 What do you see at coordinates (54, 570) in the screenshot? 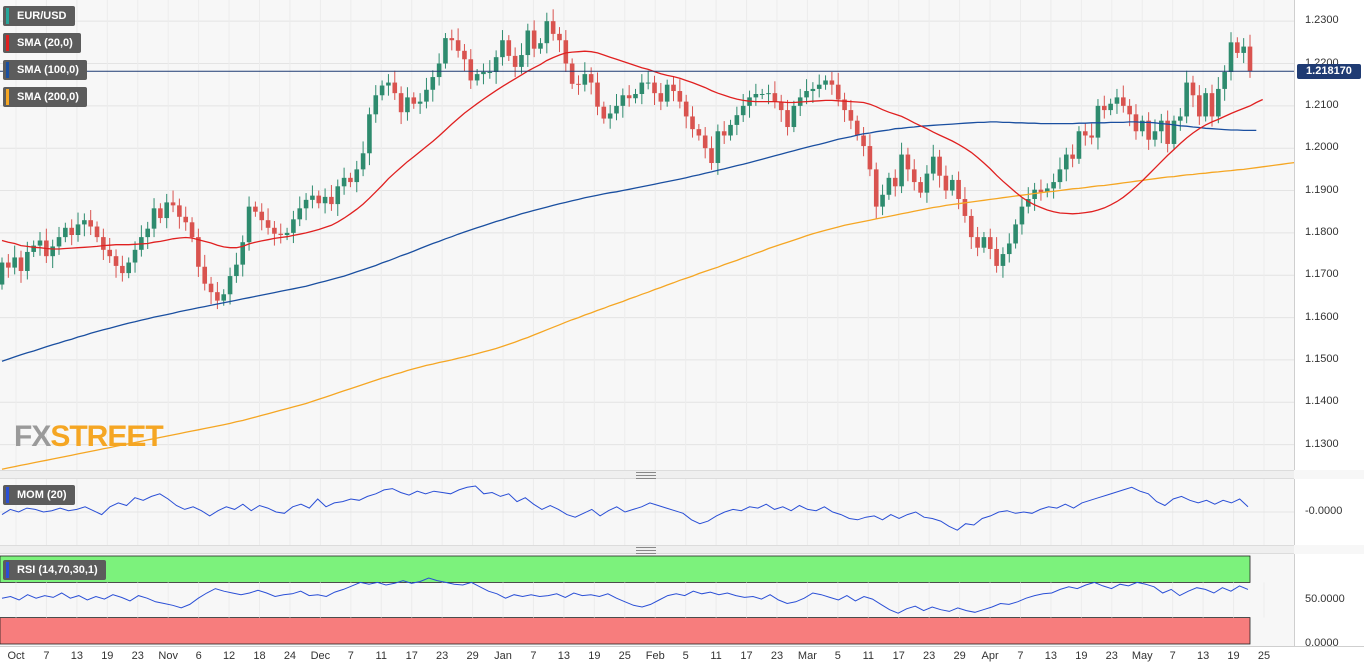
I see `rsi-tag: RSI (14,70,30,1)` at bounding box center [54, 570].